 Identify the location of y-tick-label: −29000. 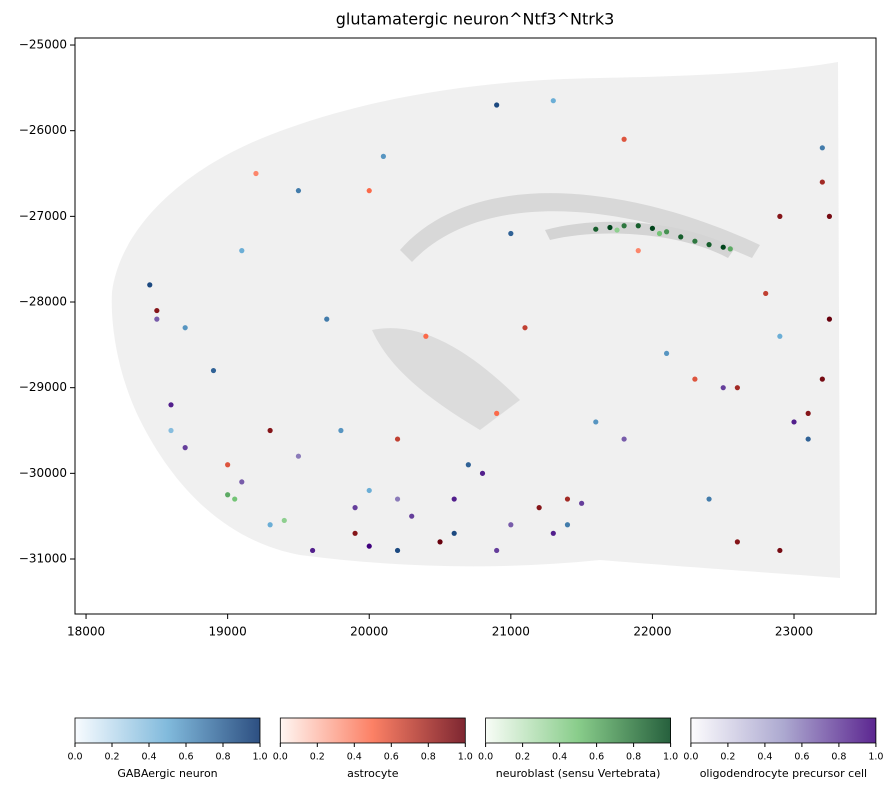
(43, 387).